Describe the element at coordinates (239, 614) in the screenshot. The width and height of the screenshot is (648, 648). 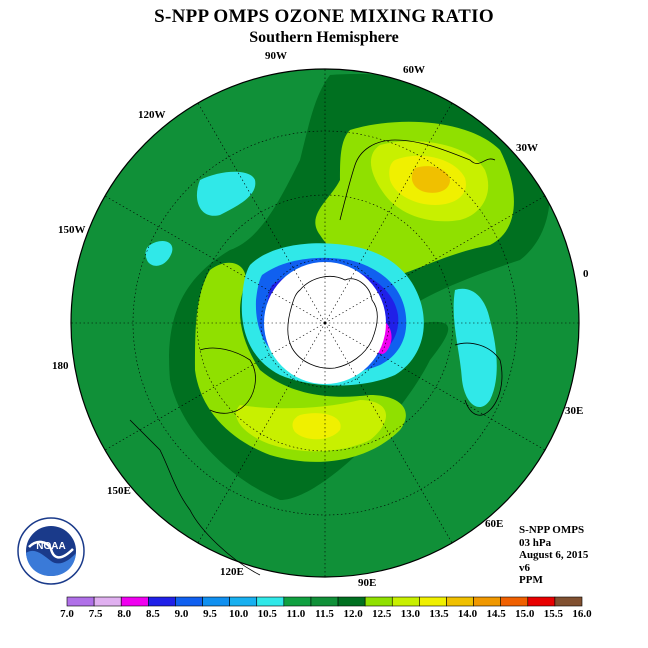
I see `colorbar-tick-label: 10.0` at that location.